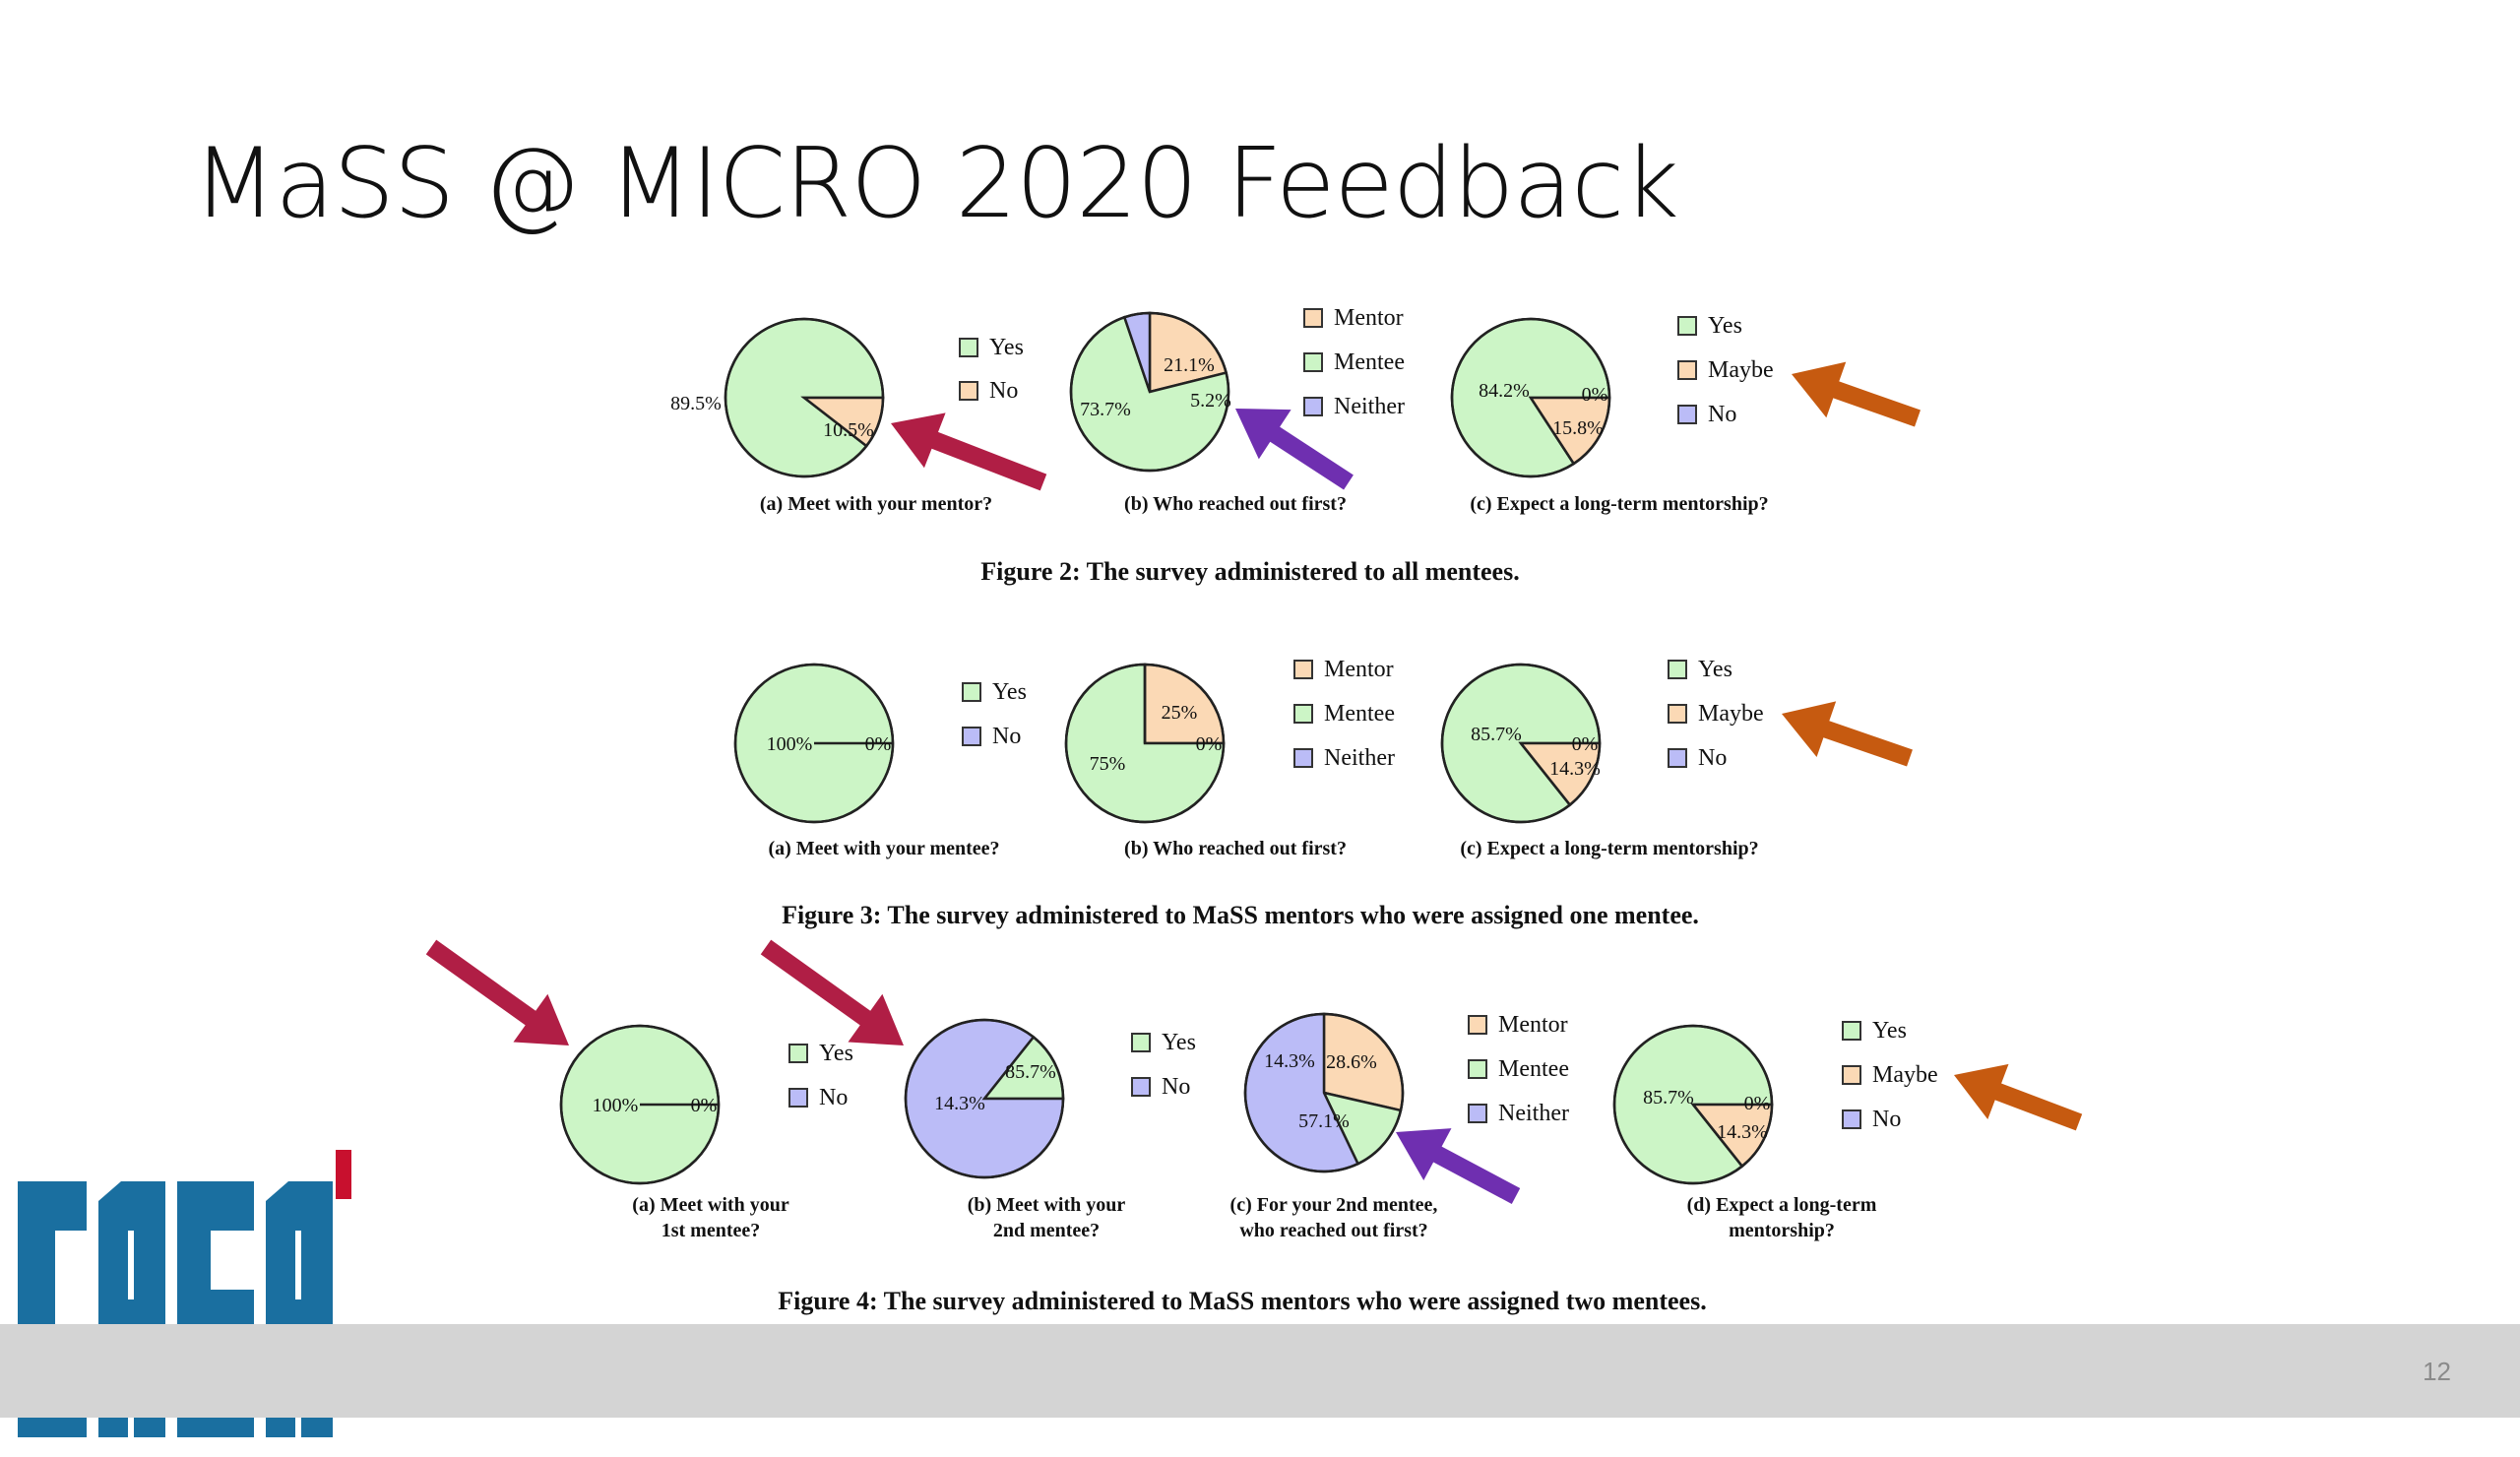  I want to click on pie-4-legend-swatch-yes, so click(971, 692).